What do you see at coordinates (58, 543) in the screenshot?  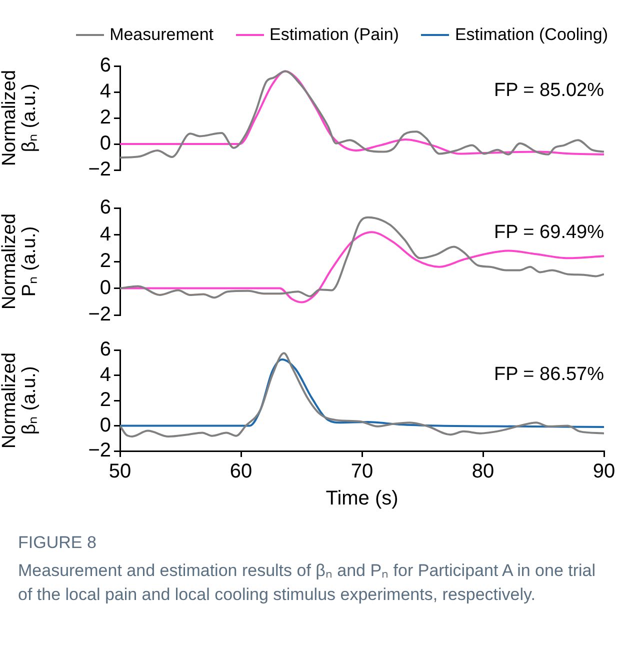 I see `caption: FIGURE 8` at bounding box center [58, 543].